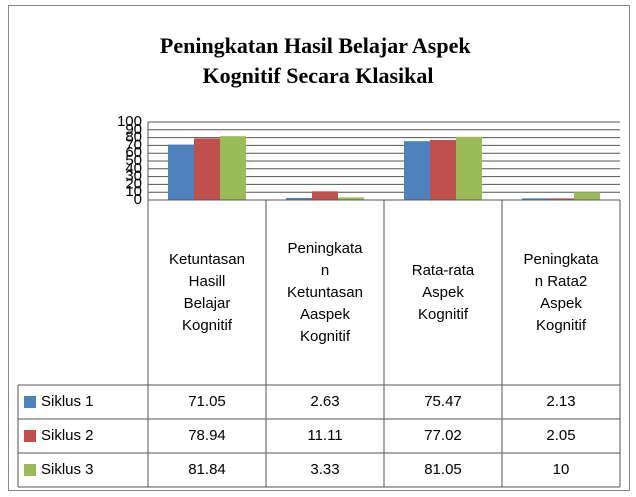  What do you see at coordinates (133, 137) in the screenshot?
I see `y-tick-label: 80` at bounding box center [133, 137].